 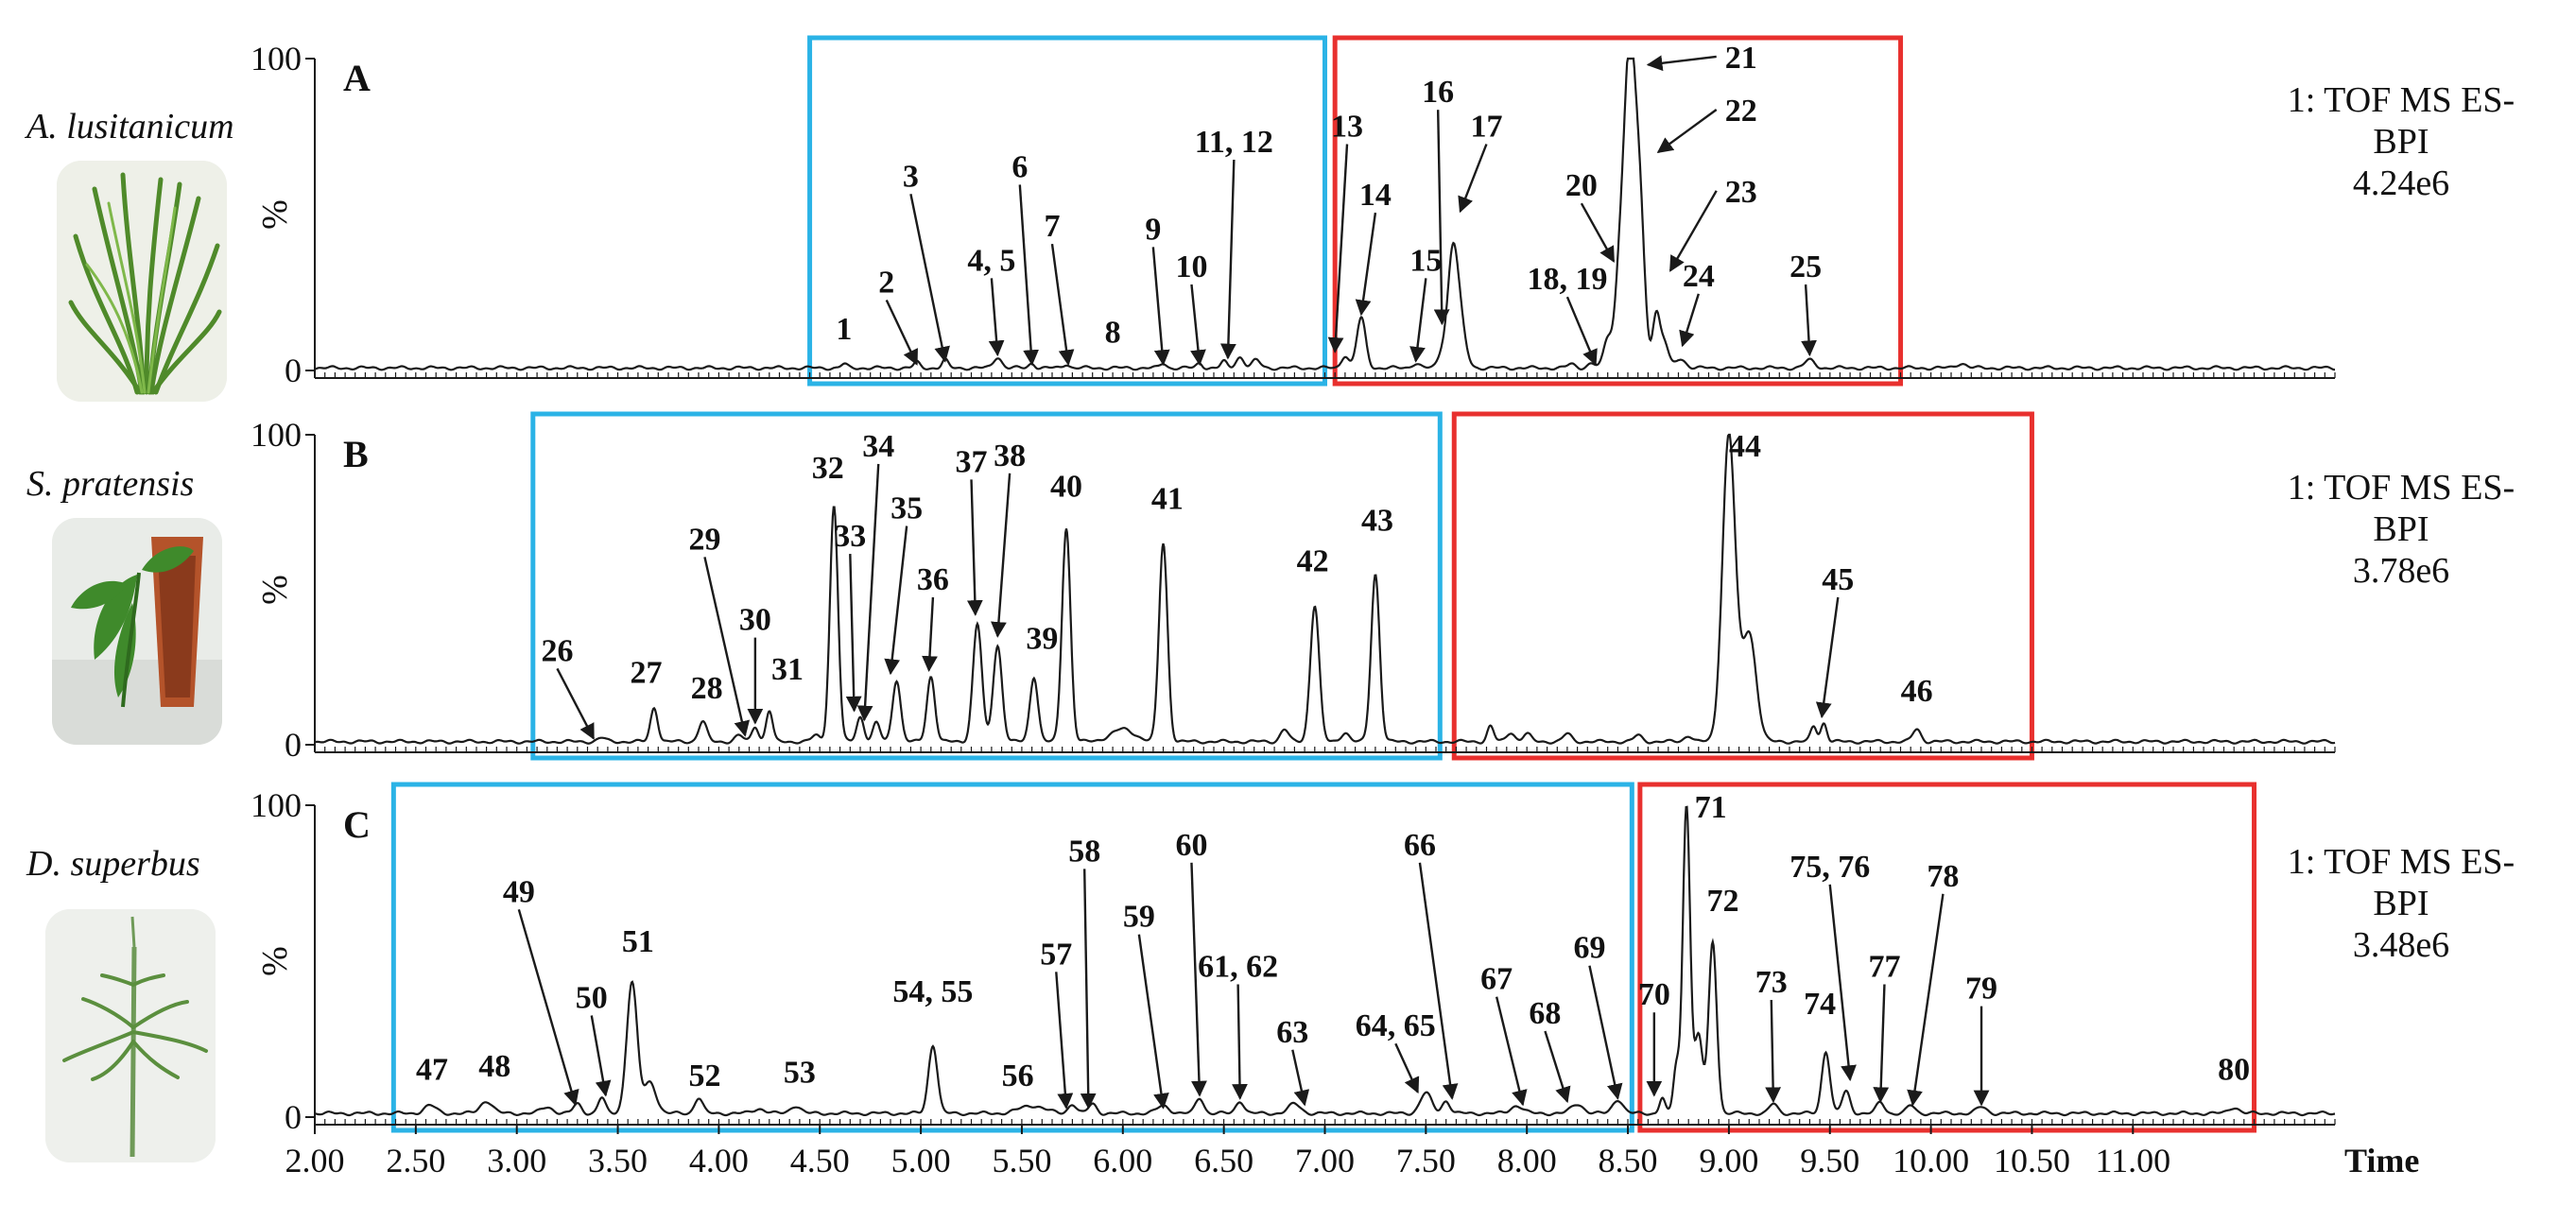 I want to click on x-tick-label: 2.50, so click(x=416, y=1160).